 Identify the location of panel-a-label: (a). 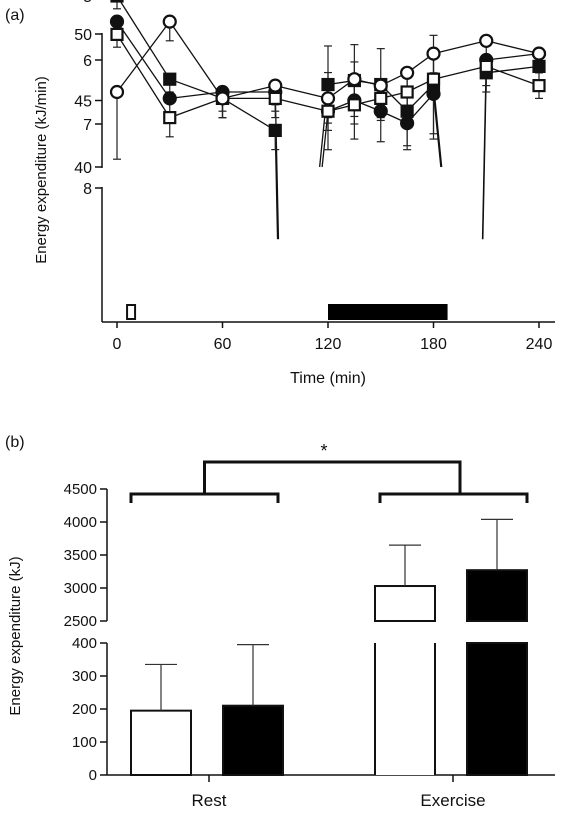
(15, 15).